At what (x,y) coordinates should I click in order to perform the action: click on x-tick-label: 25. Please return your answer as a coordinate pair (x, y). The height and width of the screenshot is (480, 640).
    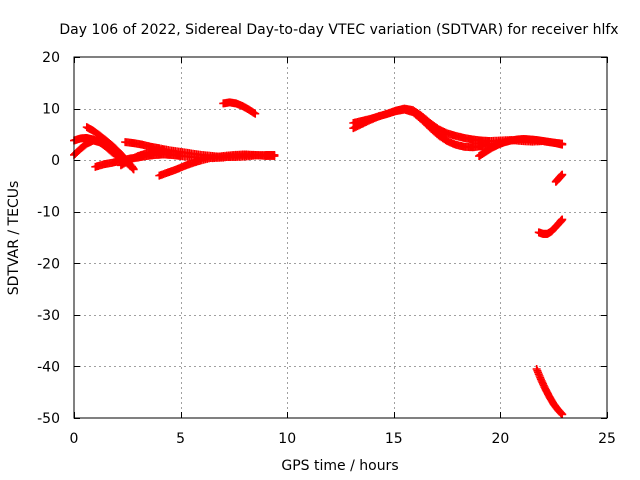
    Looking at the image, I should click on (607, 439).